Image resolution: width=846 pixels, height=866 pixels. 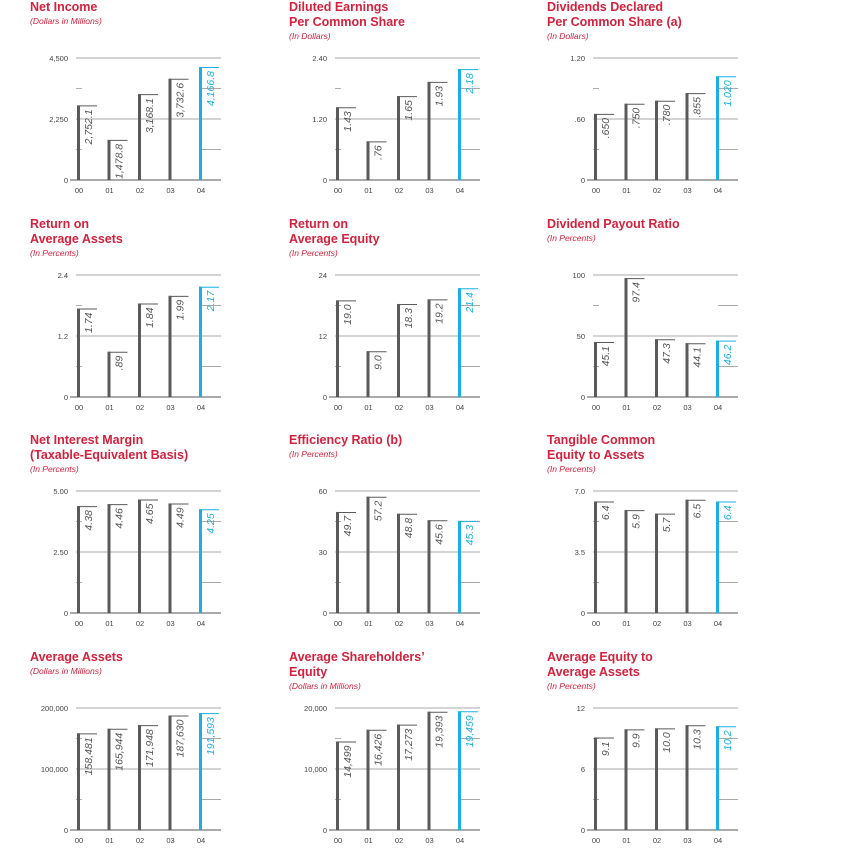 I want to click on y-tick-label: 60, so click(x=323, y=491).